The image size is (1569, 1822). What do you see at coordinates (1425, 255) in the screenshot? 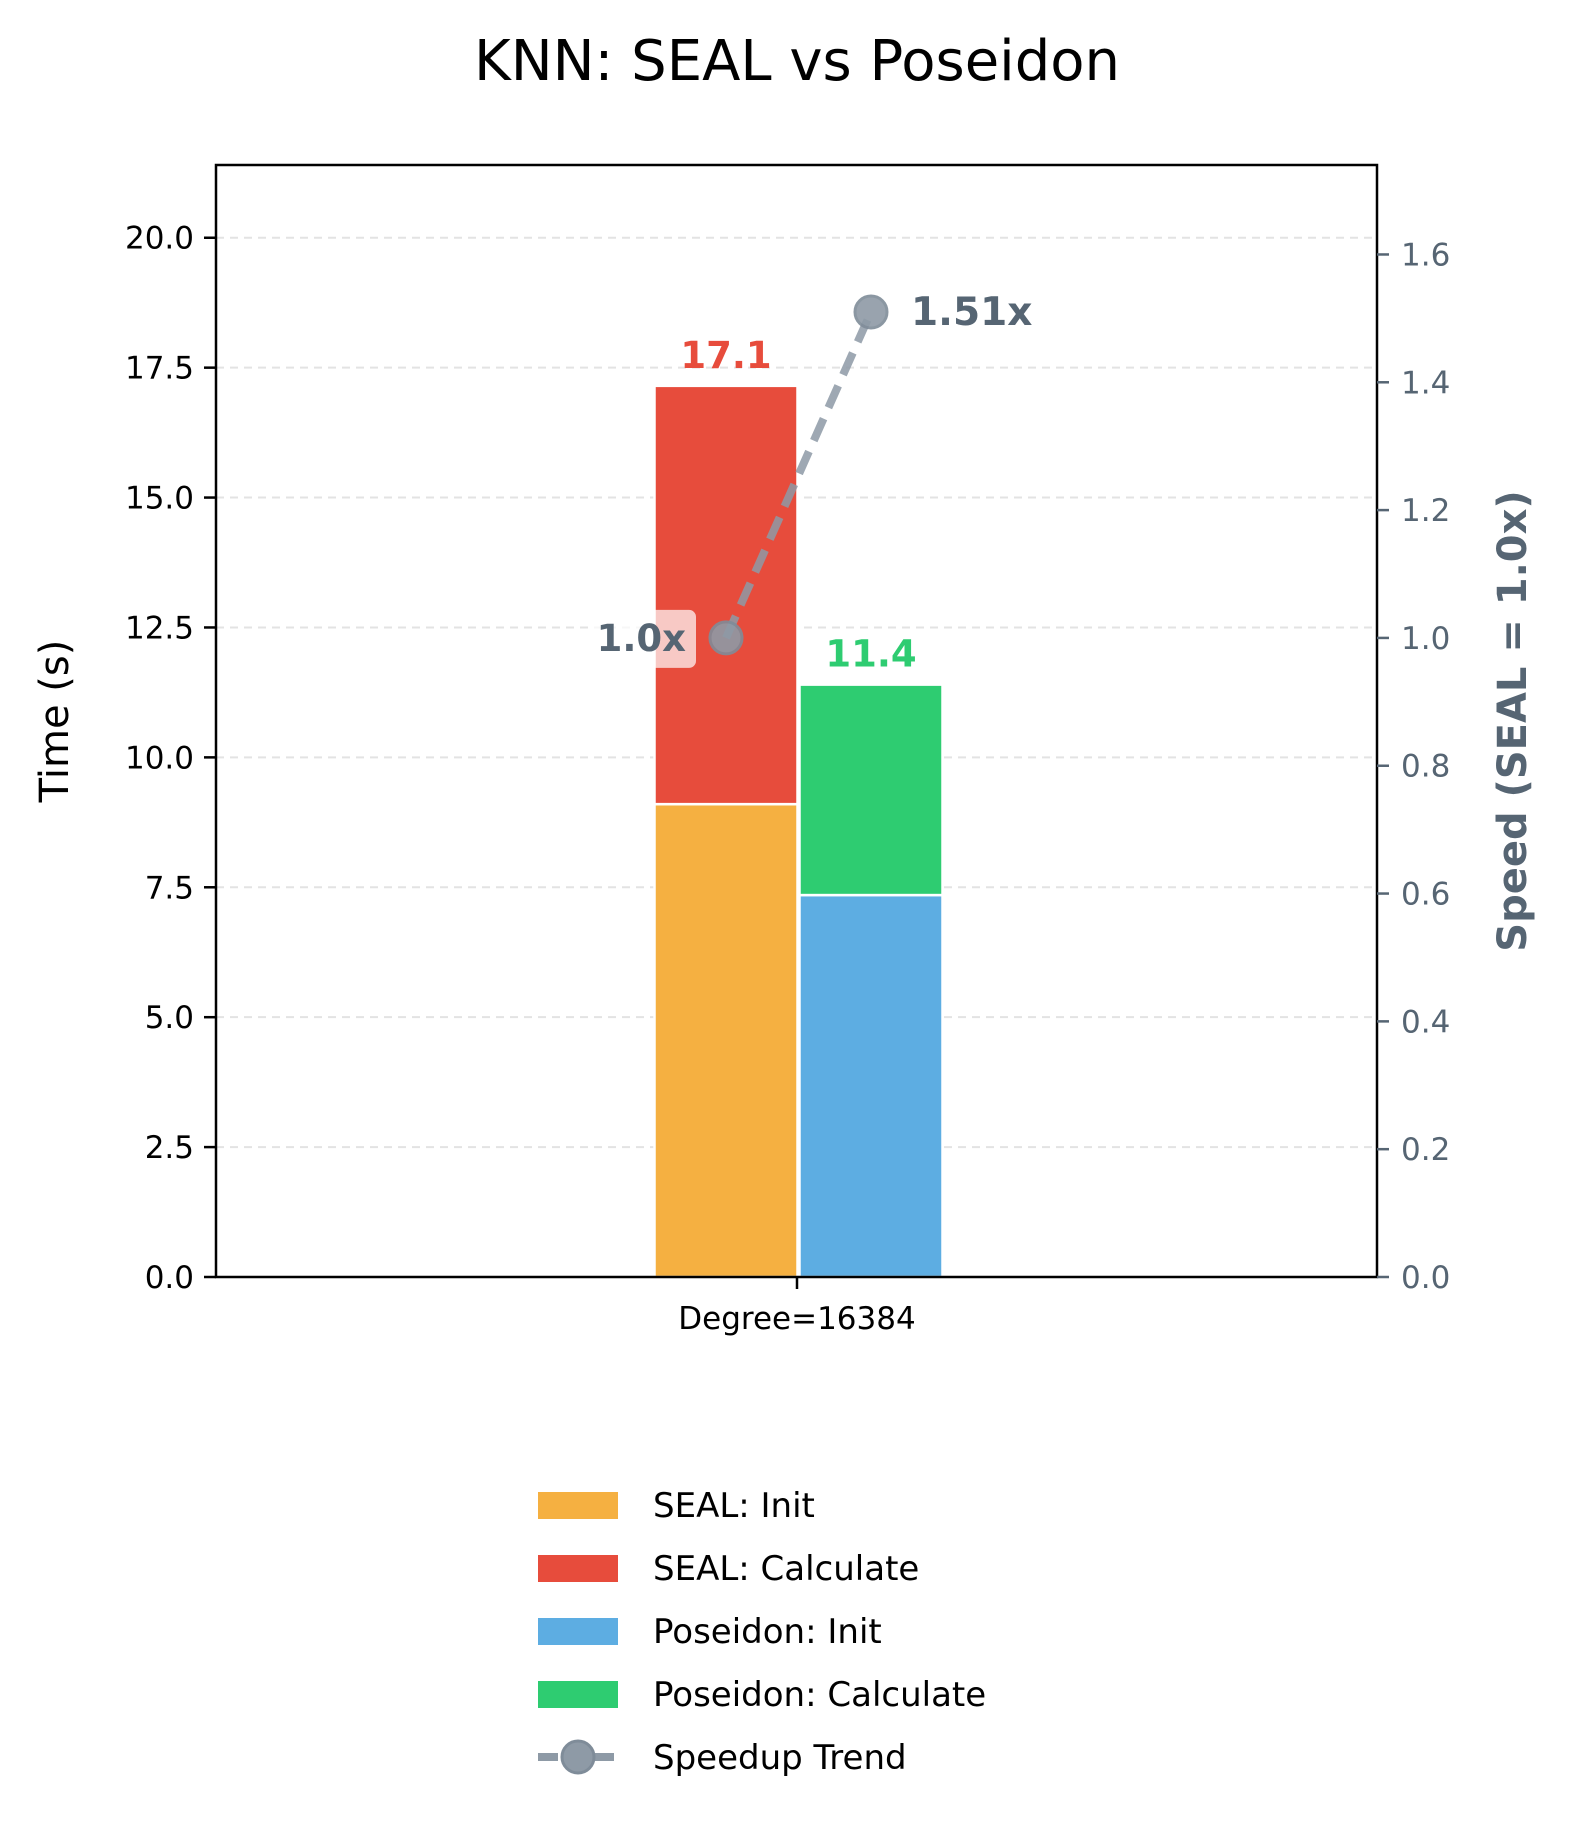
I see `y-right-tick-label: 1.6` at bounding box center [1425, 255].